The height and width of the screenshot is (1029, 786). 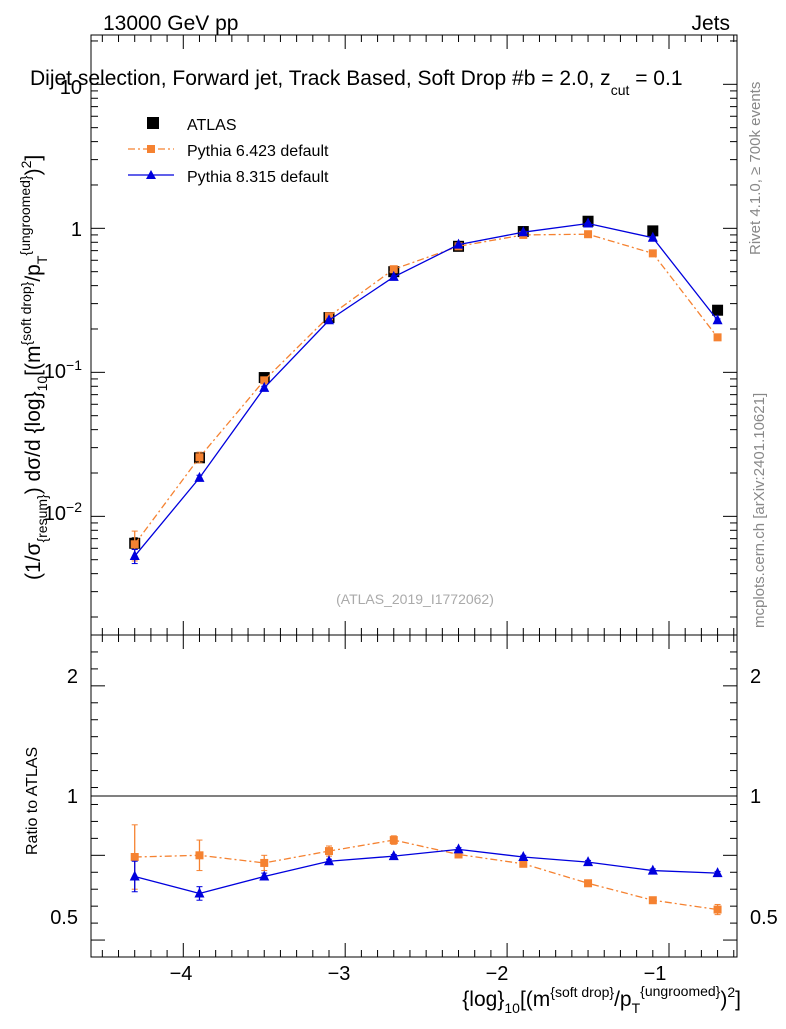 I want to click on x-tick-label-minus1: −1, so click(x=655, y=974).